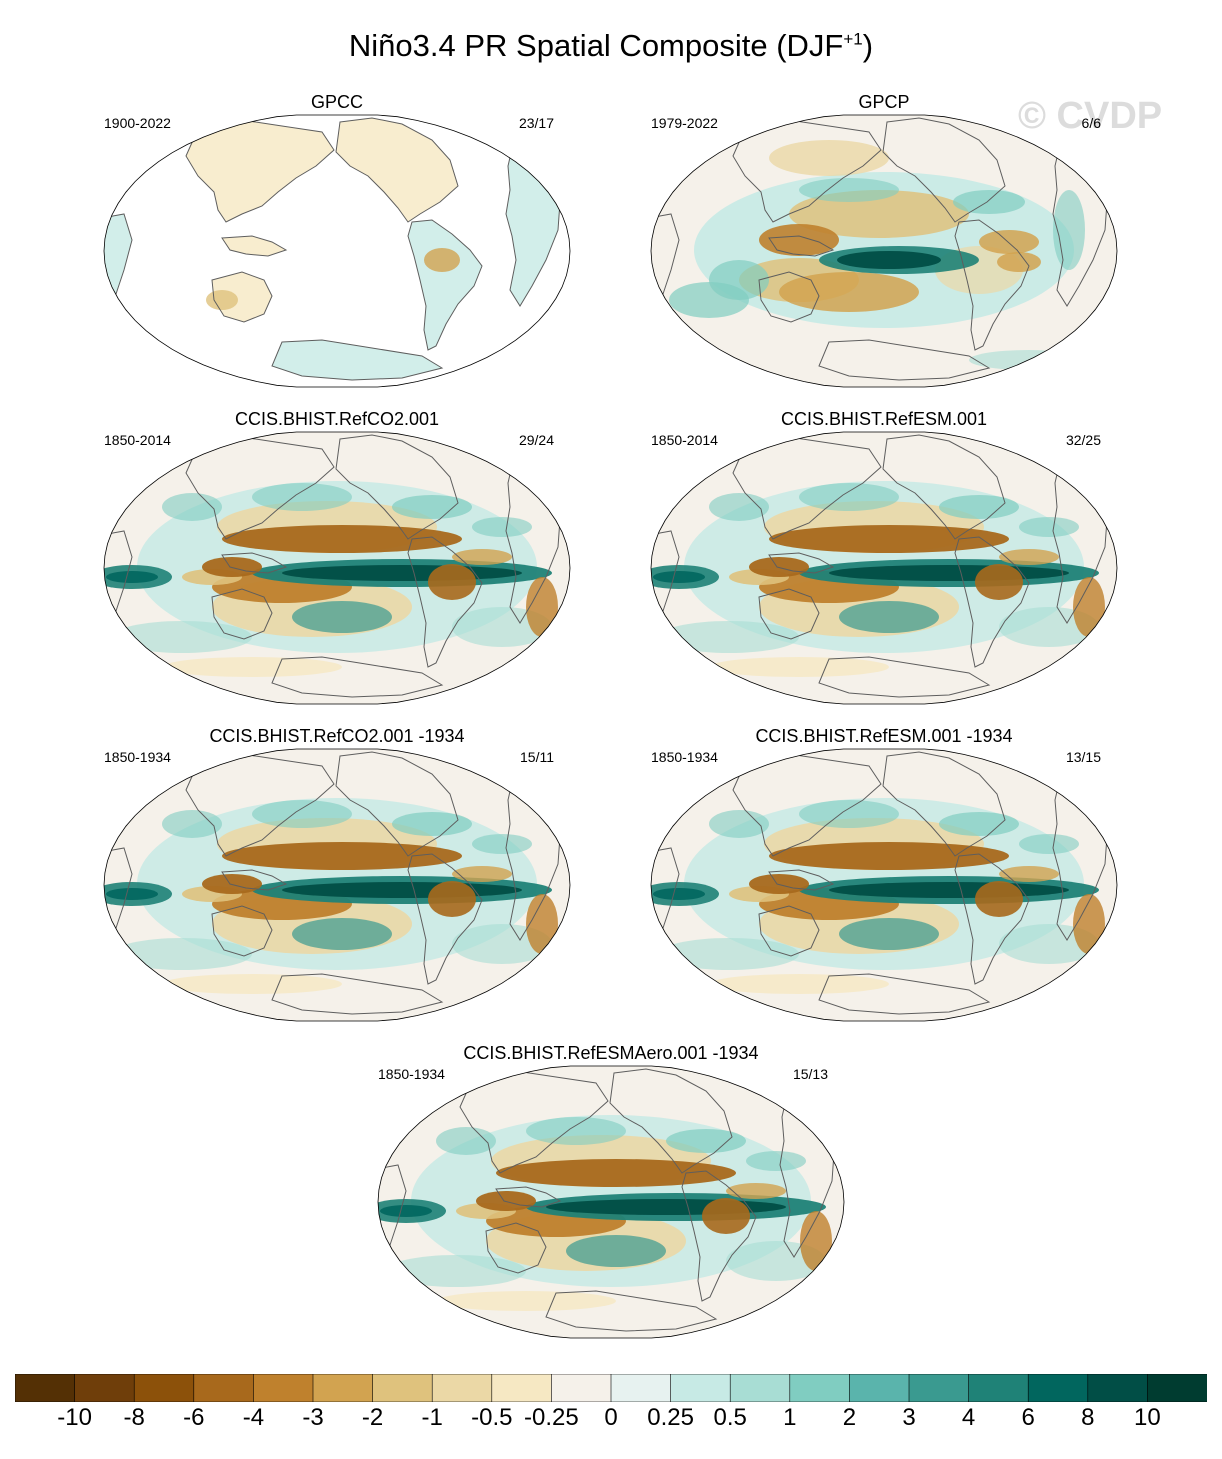 This screenshot has height=1459, width=1222. Describe the element at coordinates (336, 102) in the screenshot. I see `panel-title: GPCC` at that location.